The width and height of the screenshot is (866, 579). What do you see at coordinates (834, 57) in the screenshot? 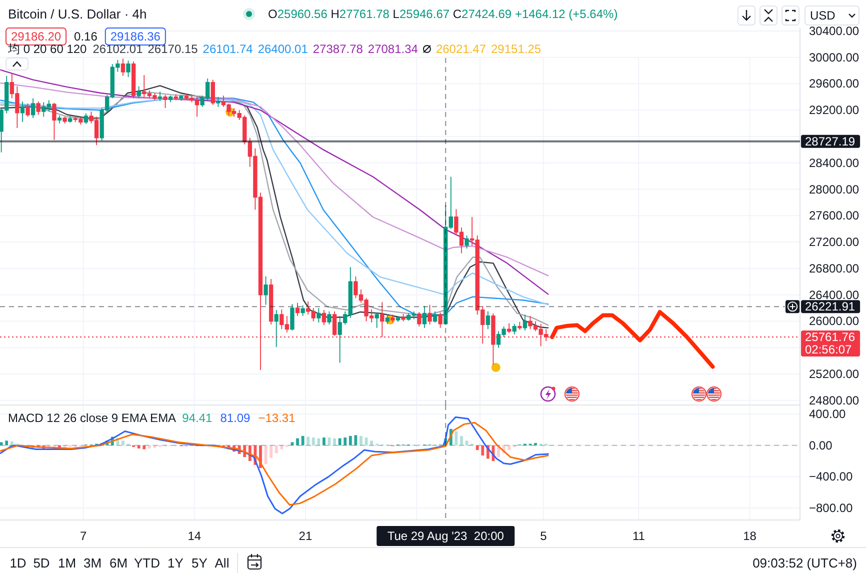
I see `y-tick-label: 30000.00` at bounding box center [834, 57].